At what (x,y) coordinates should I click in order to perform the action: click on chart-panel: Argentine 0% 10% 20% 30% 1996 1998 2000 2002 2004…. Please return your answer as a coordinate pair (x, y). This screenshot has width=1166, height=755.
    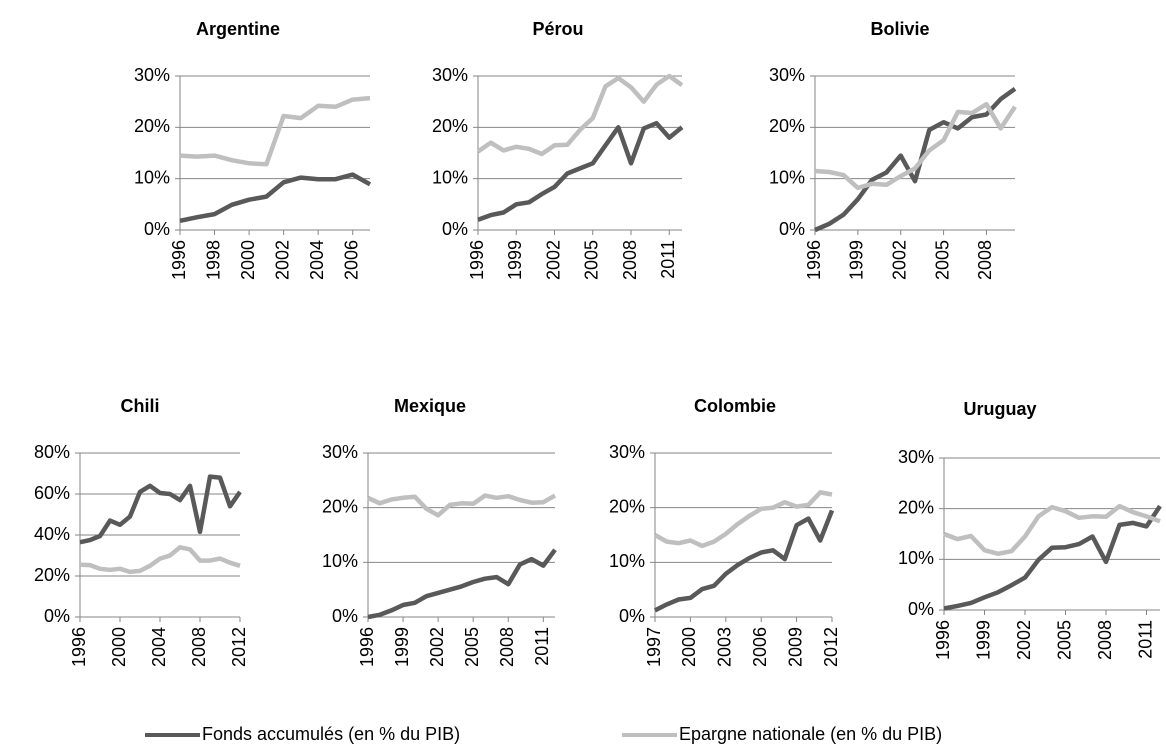
    Looking at the image, I should click on (253, 149).